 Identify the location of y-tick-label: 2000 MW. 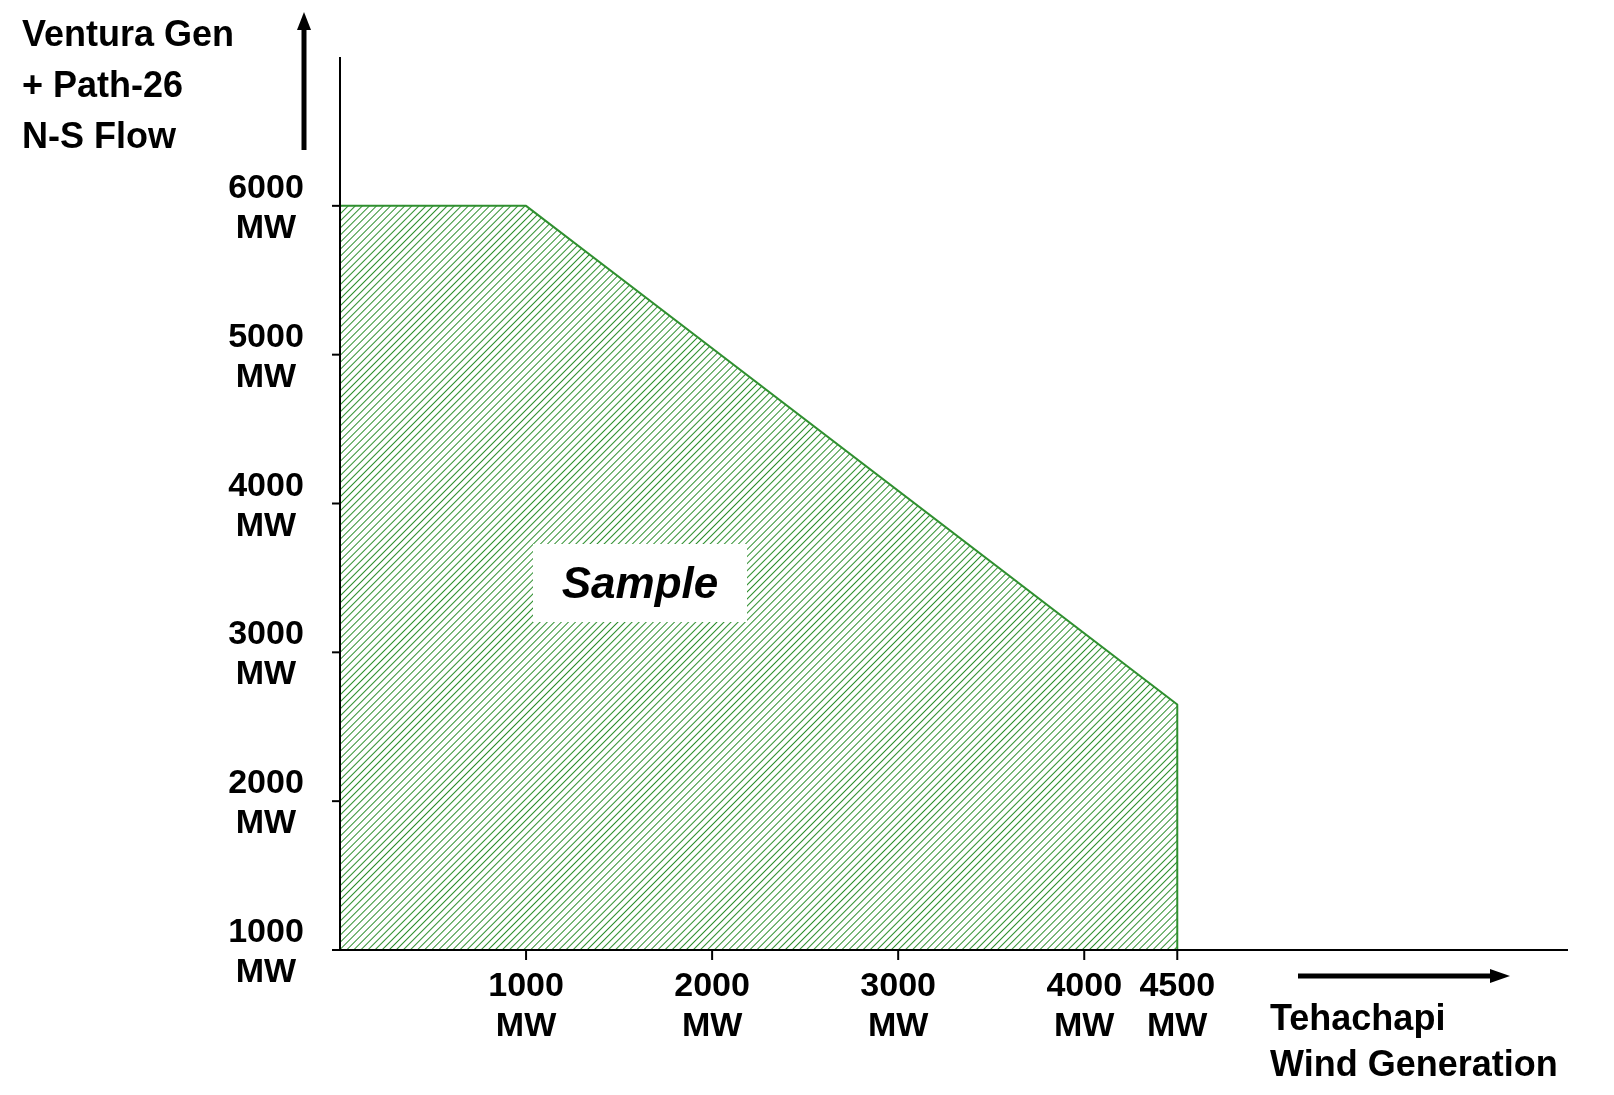
(266, 801).